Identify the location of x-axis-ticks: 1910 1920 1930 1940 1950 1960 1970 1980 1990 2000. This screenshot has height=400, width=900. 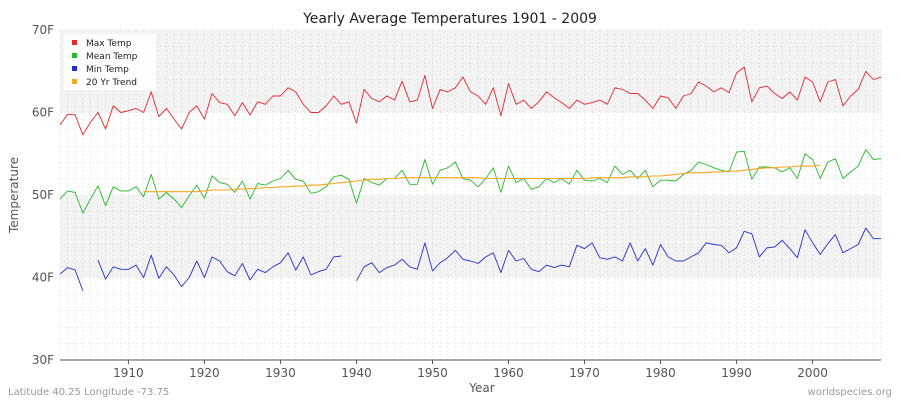
(470, 370).